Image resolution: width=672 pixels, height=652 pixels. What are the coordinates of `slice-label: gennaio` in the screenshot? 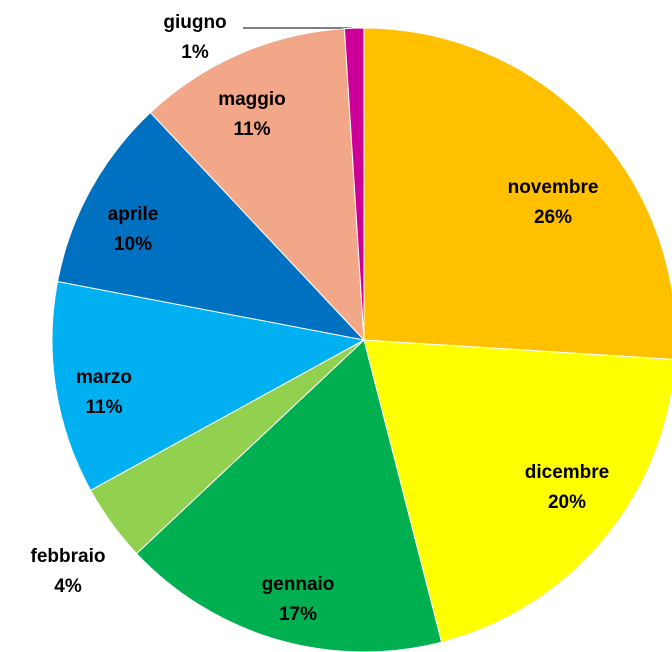 It's located at (298, 584).